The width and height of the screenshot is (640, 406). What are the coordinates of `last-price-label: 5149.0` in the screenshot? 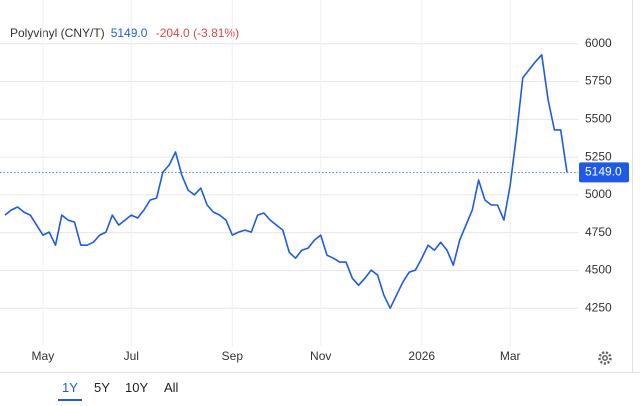 It's located at (603, 172).